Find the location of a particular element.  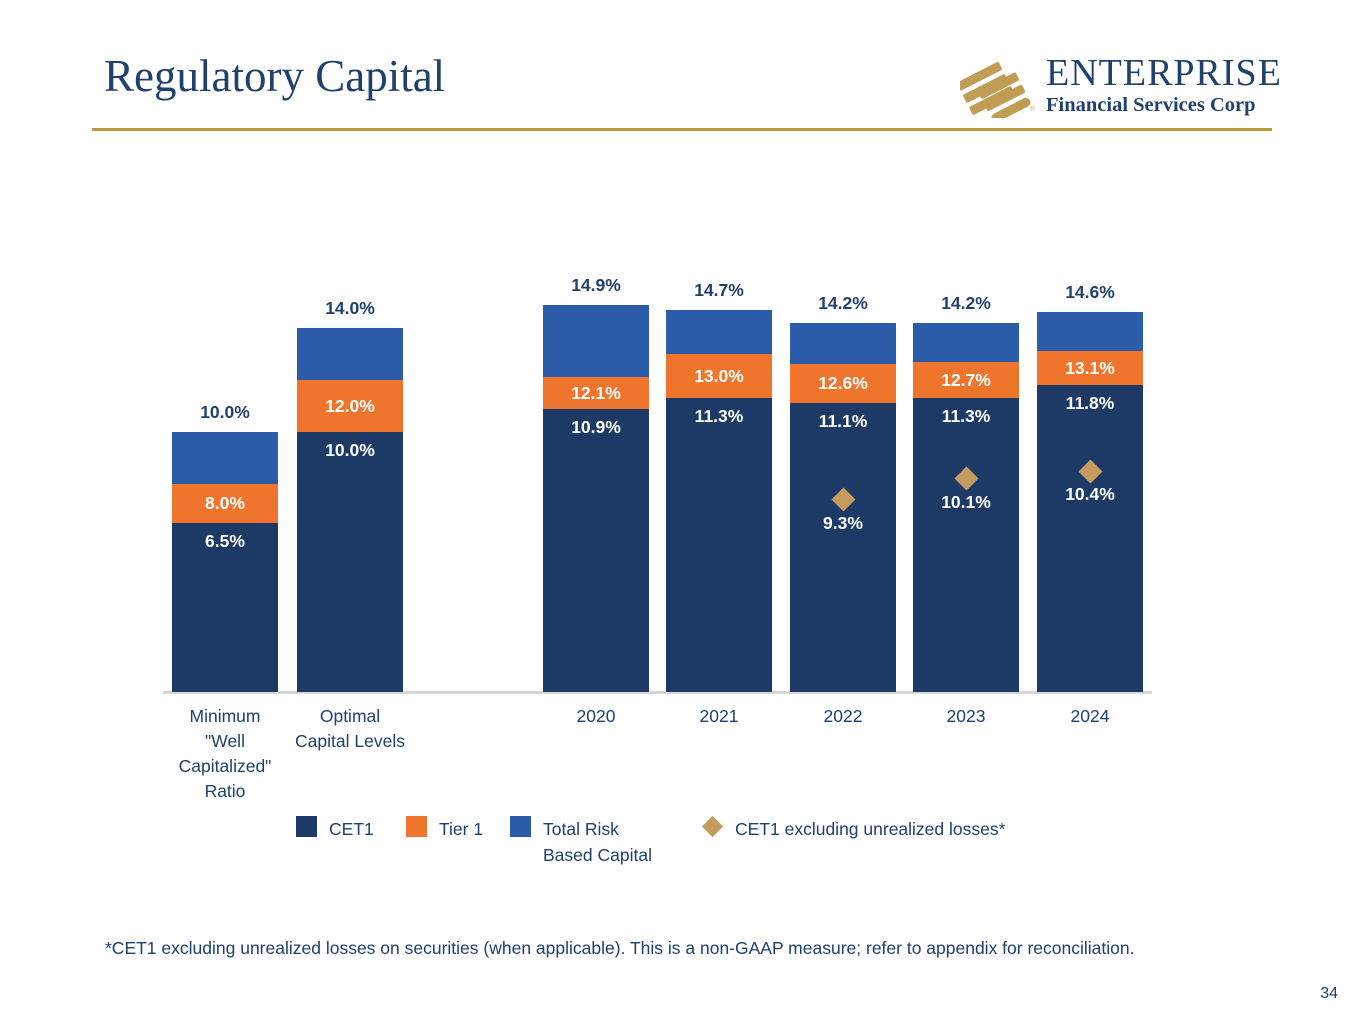

tier1-ratio-label: 13.0% is located at coordinates (719, 375).